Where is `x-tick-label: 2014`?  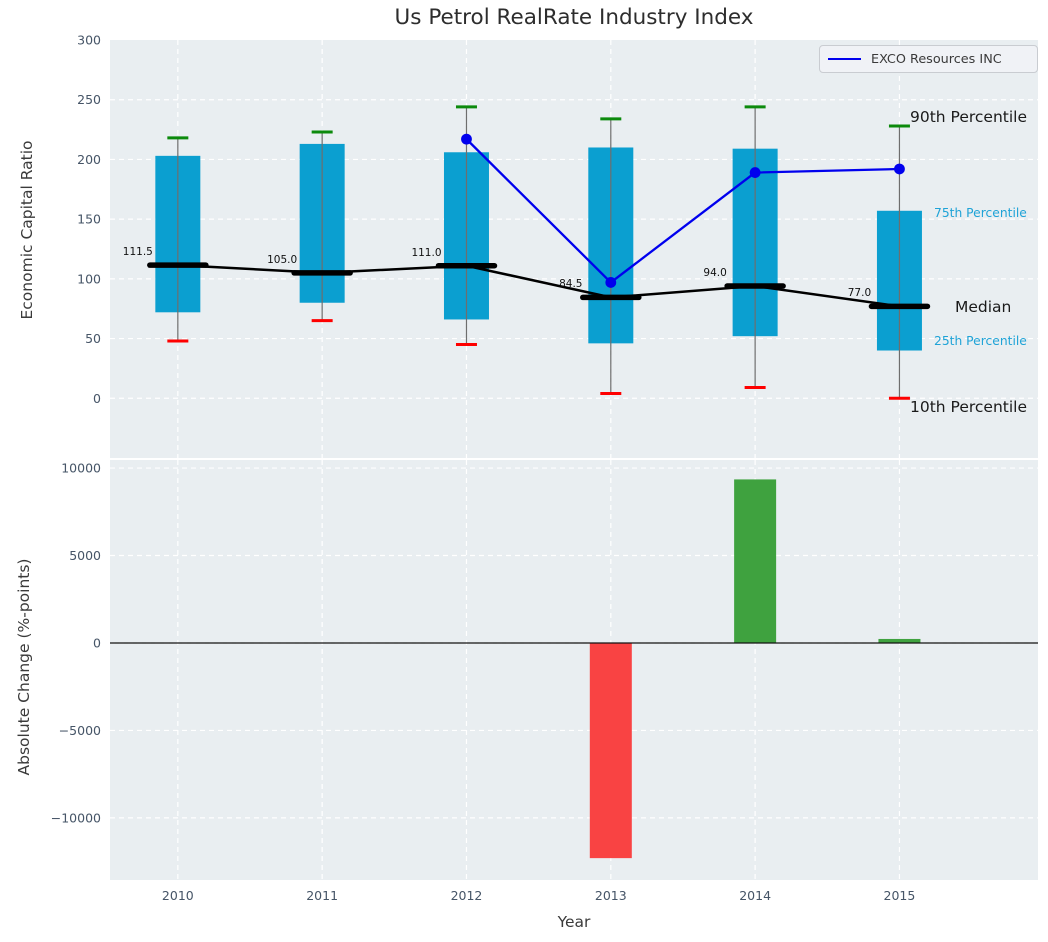 x-tick-label: 2014 is located at coordinates (755, 895).